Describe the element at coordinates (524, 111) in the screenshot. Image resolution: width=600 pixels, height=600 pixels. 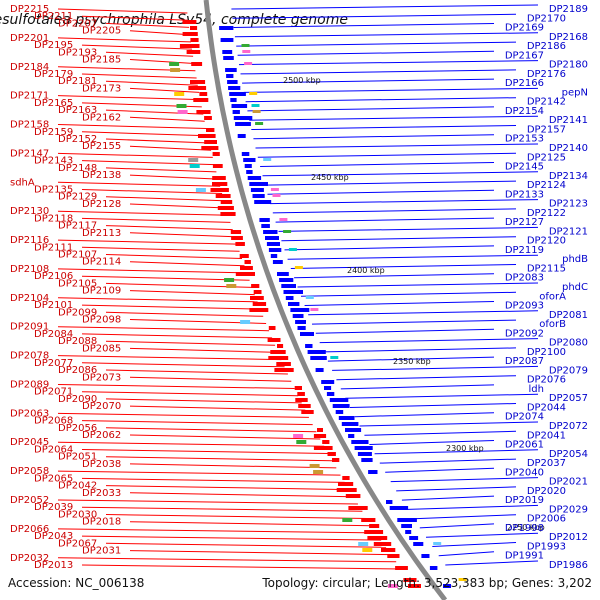
I see `gene-label: DP2154` at that location.